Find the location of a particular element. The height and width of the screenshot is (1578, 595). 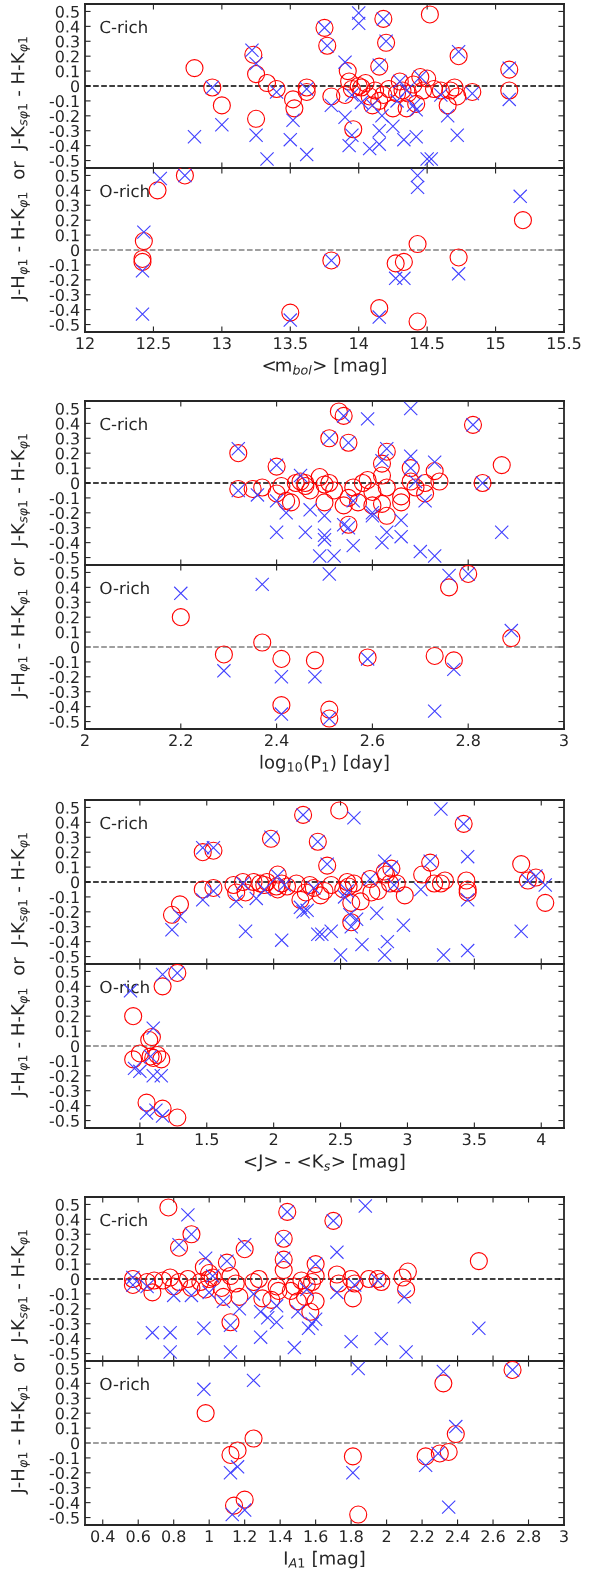

x-tick-label: 2.5 is located at coordinates (340, 1139).